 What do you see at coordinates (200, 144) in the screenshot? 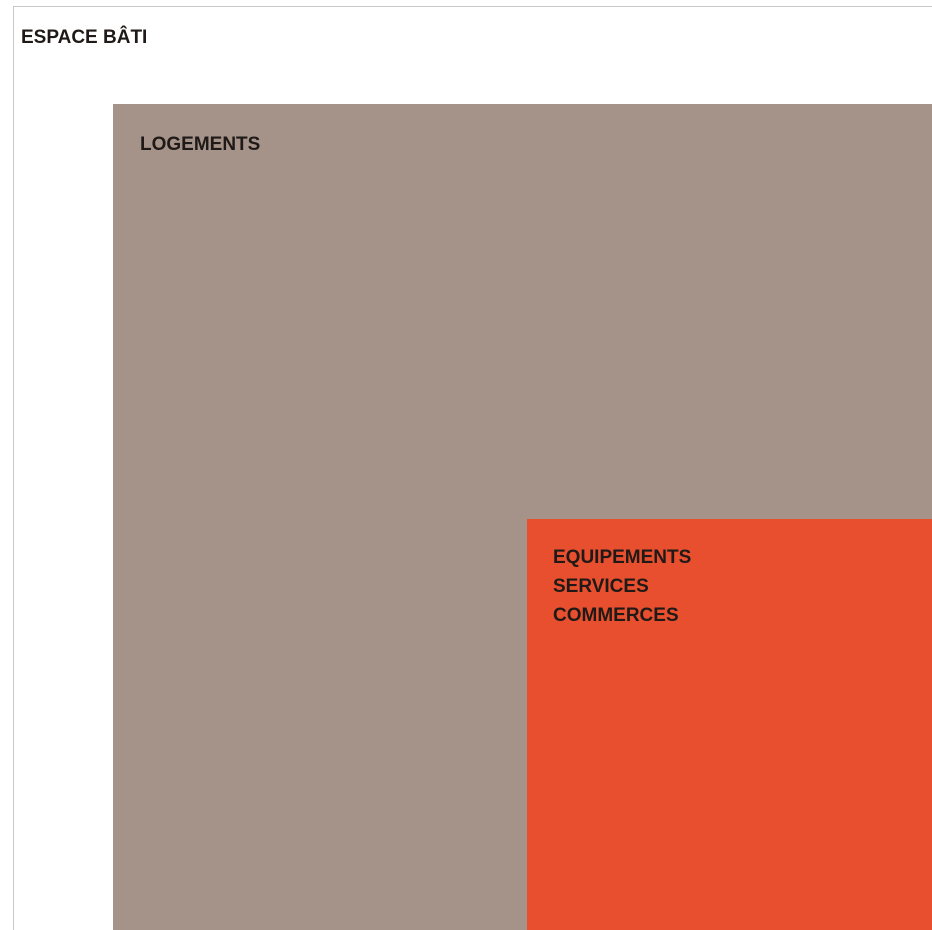
I see `logements-label: LOGEMENTS` at bounding box center [200, 144].